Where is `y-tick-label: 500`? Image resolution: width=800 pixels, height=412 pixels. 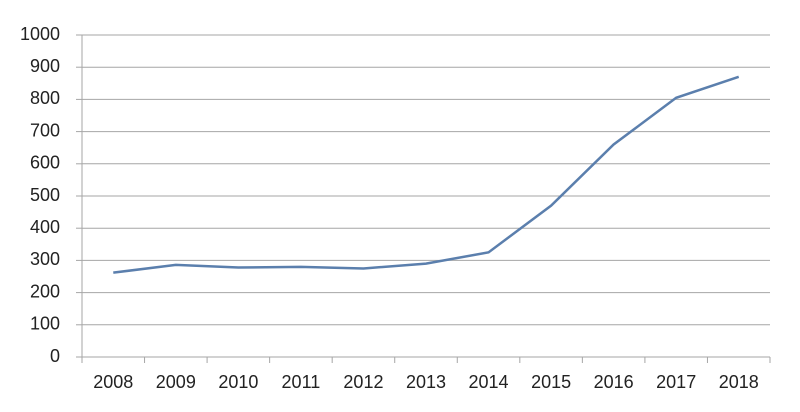 y-tick-label: 500 is located at coordinates (45, 195).